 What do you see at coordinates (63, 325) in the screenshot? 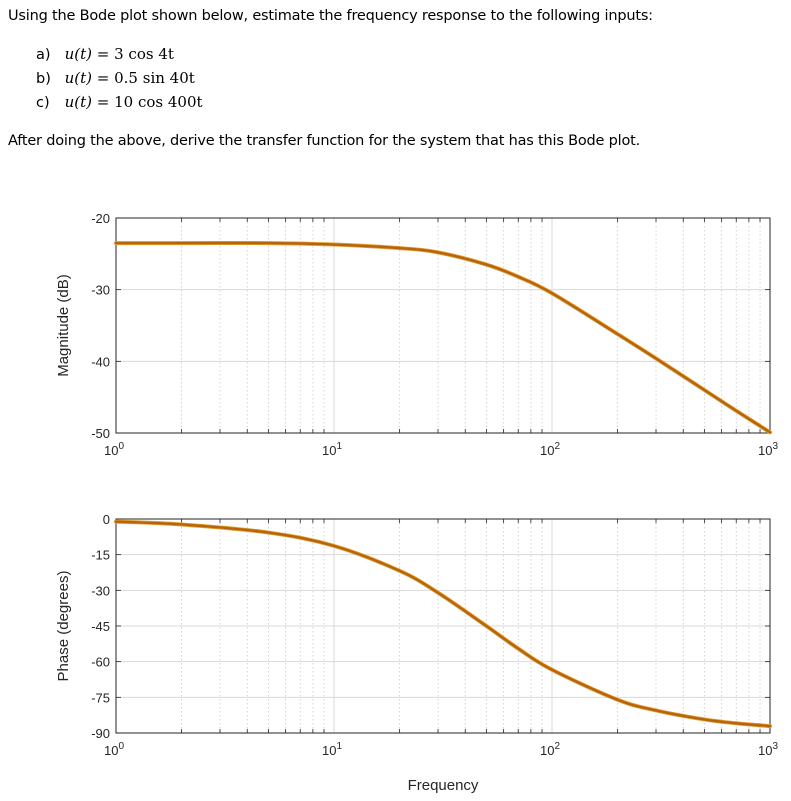
I see `y-axis-label: Magnitude (dB)` at bounding box center [63, 325].